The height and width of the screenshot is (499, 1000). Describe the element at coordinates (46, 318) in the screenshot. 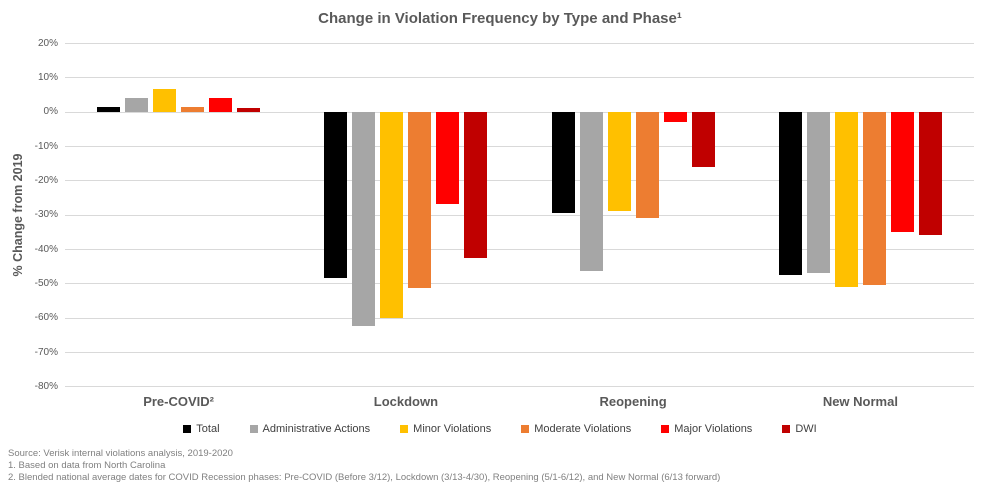

I see `y-tick-label: -60%` at that location.